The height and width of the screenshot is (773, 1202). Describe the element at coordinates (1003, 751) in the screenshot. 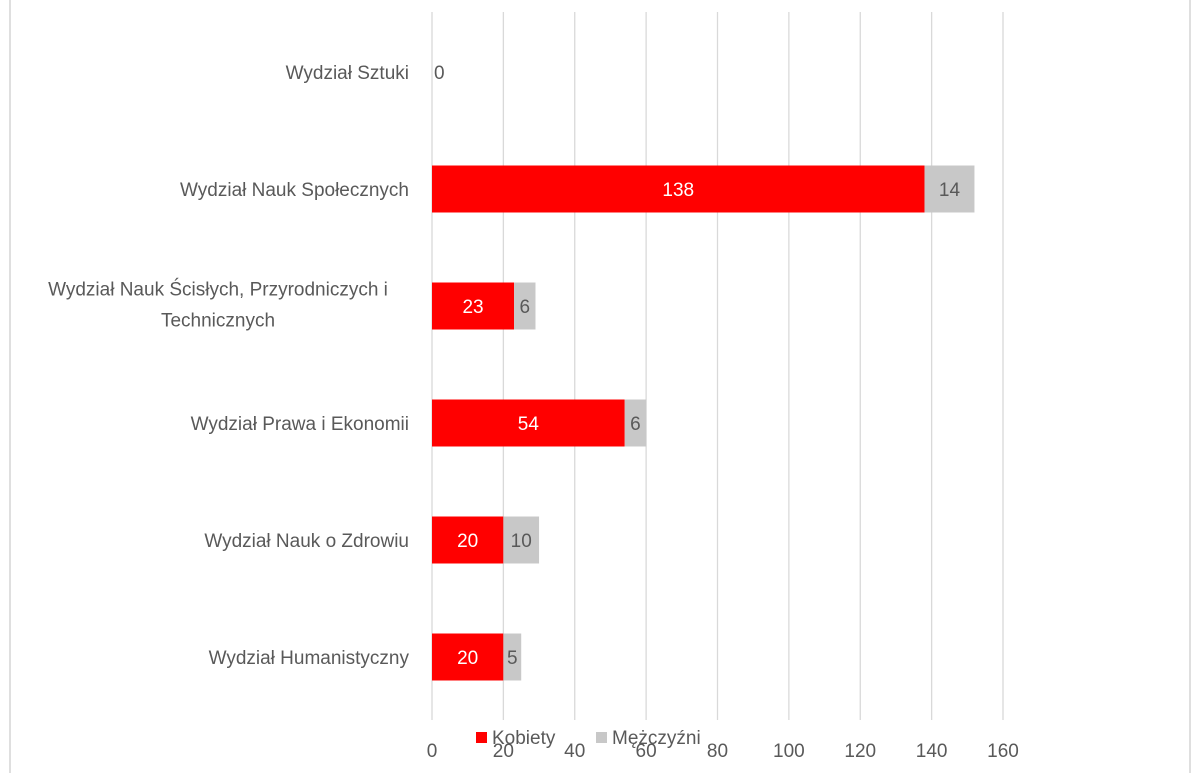

I see `x-tick-label: 160` at that location.